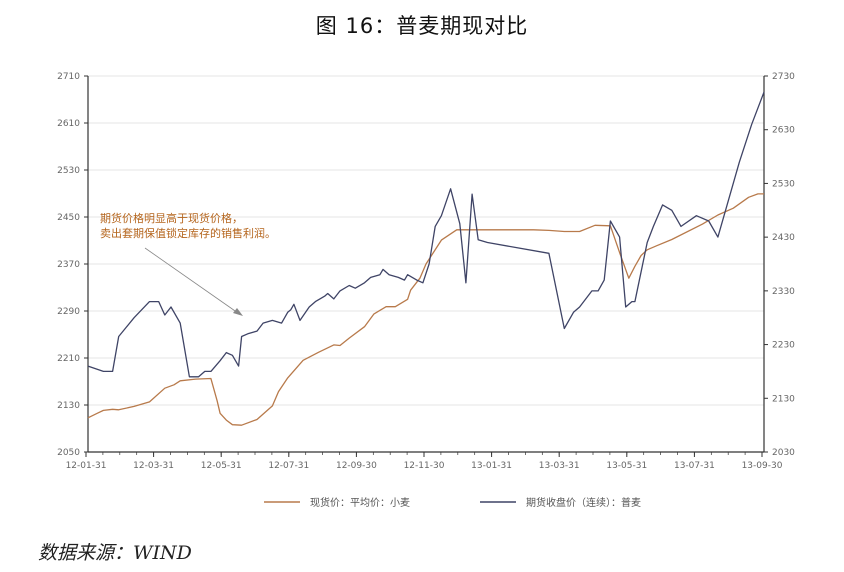 The height and width of the screenshot is (572, 844). I want to click on x-tick-label: 13-03-31, so click(559, 466).